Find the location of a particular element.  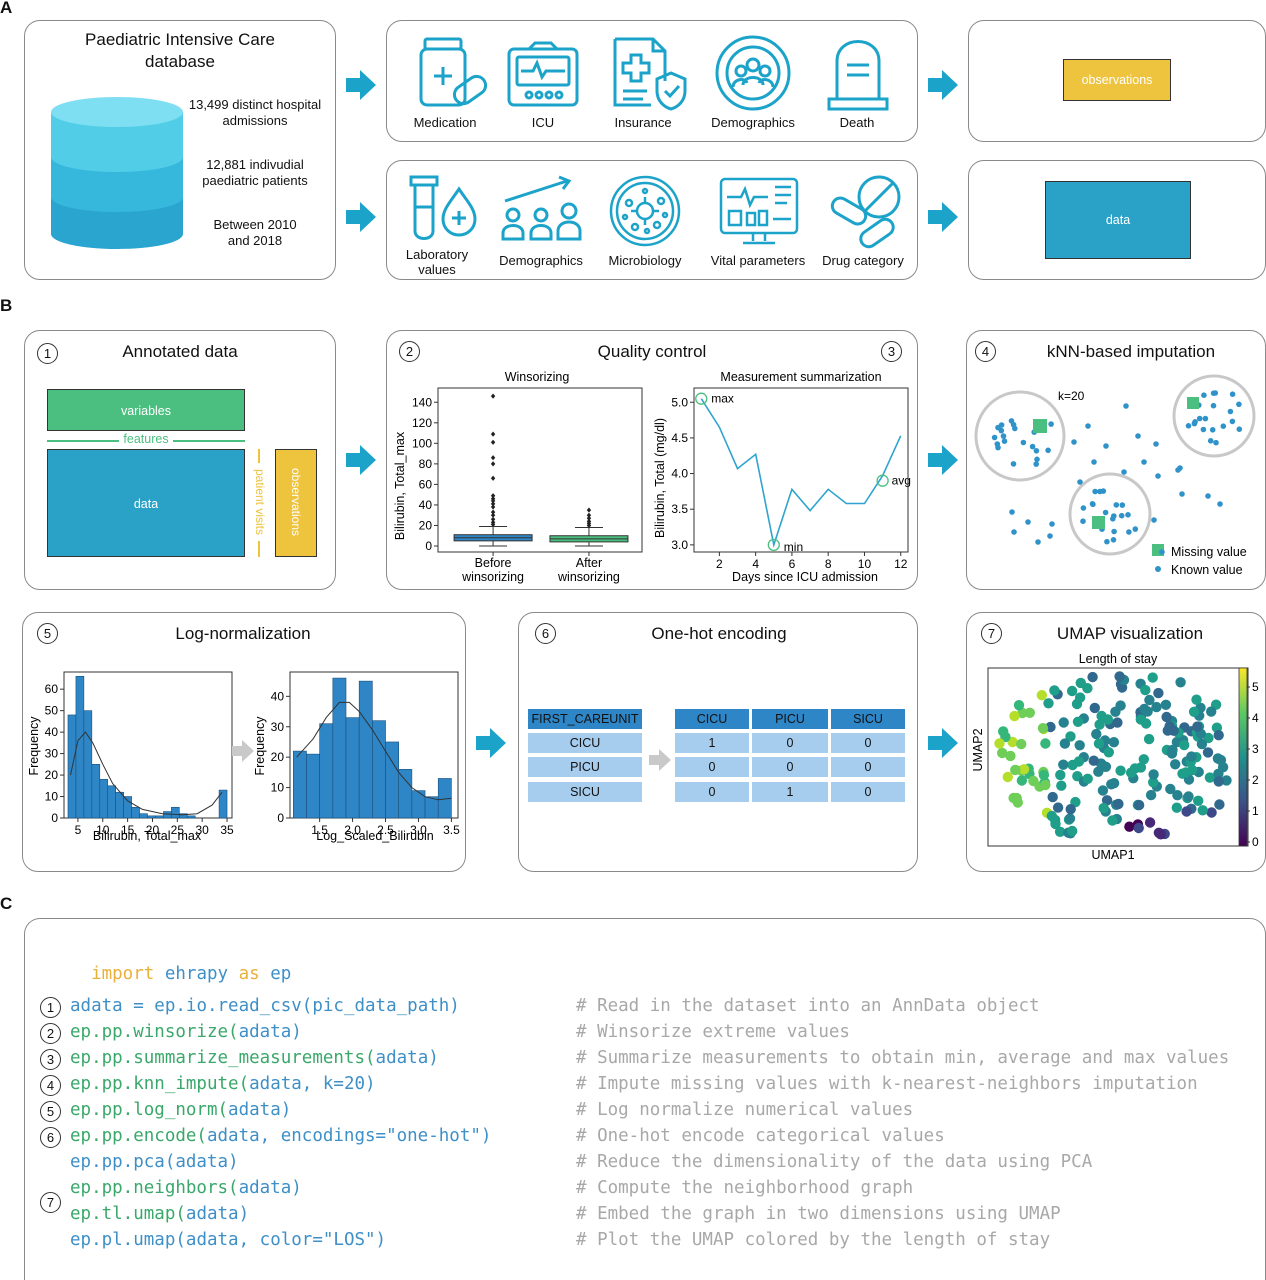

code-arguments: adata, k=20) is located at coordinates (312, 1084).